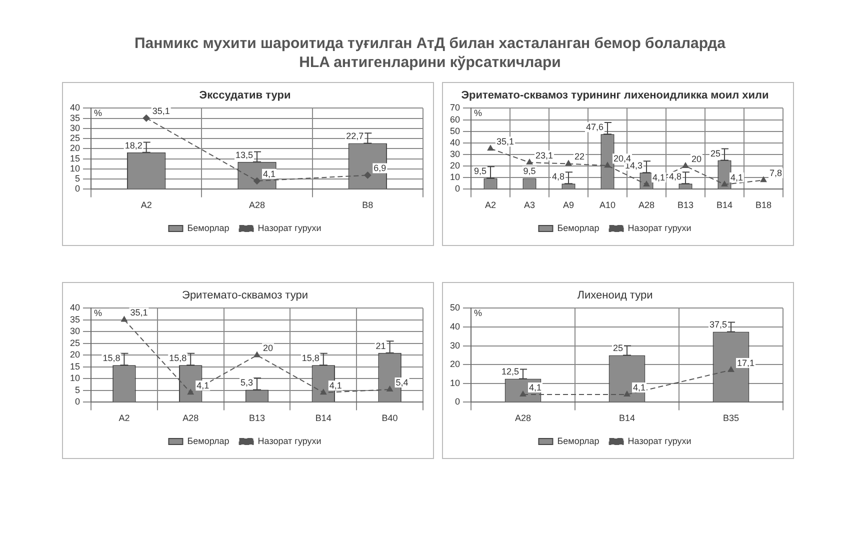  Describe the element at coordinates (455, 131) in the screenshot. I see `y-tick-label: 50` at that location.